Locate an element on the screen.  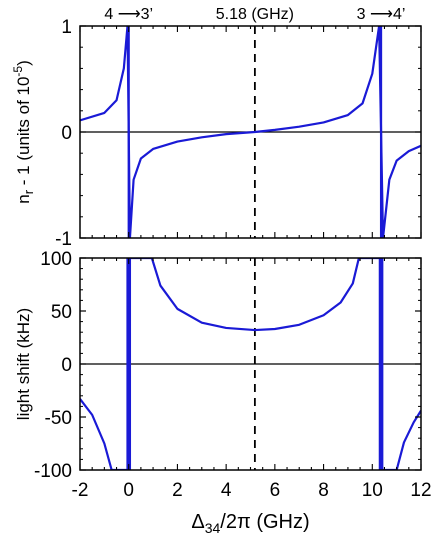
top-y-axis-label: nr - 1 (units of 10-5) is located at coordinates (23, 132).